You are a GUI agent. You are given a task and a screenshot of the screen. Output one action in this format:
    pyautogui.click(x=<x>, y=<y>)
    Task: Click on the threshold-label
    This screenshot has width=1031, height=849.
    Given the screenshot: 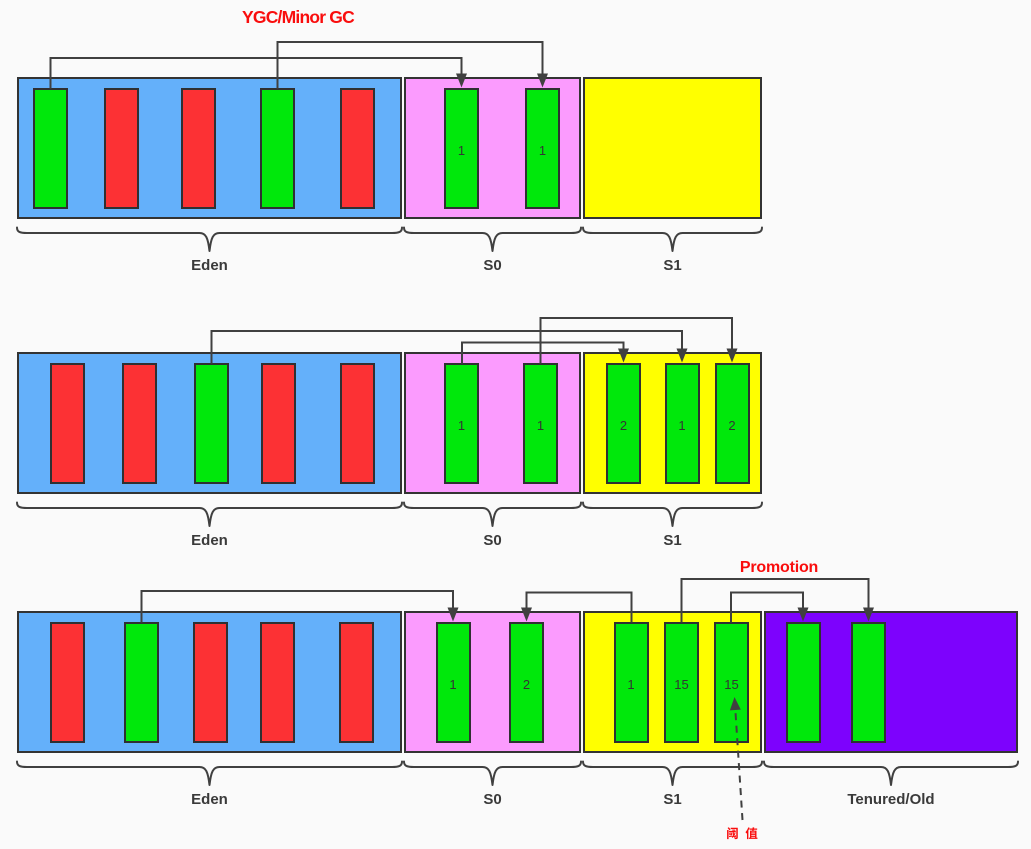 What is the action you would take?
    pyautogui.click(x=742, y=833)
    